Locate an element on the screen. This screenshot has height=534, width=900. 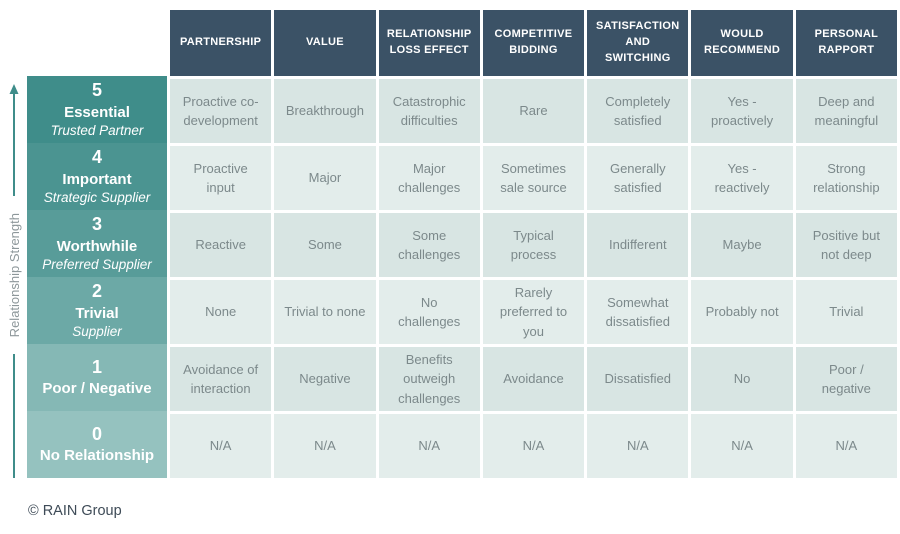
row-level-subtitle: Preferred Supplier is located at coordinates (97, 265).